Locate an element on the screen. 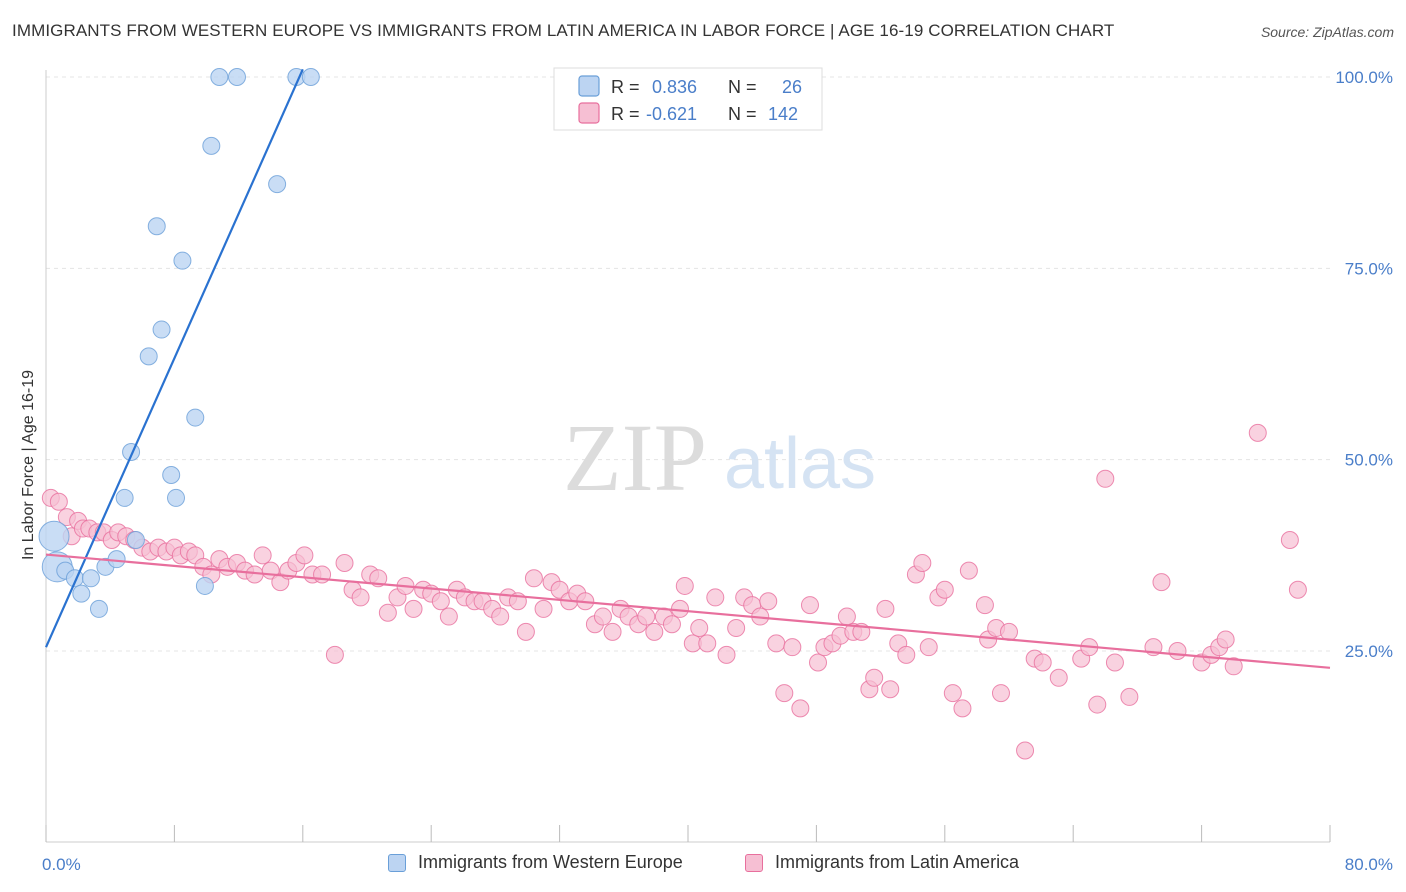  legend-swatch-pink is located at coordinates (589, 113).